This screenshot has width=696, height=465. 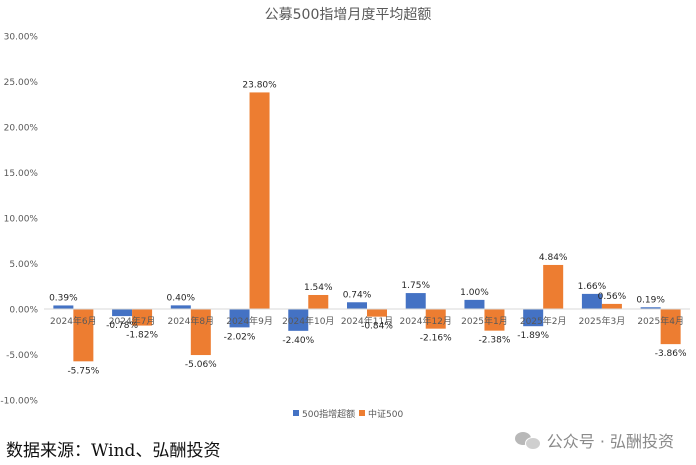 What do you see at coordinates (527, 440) in the screenshot?
I see `wechat-icon` at bounding box center [527, 440].